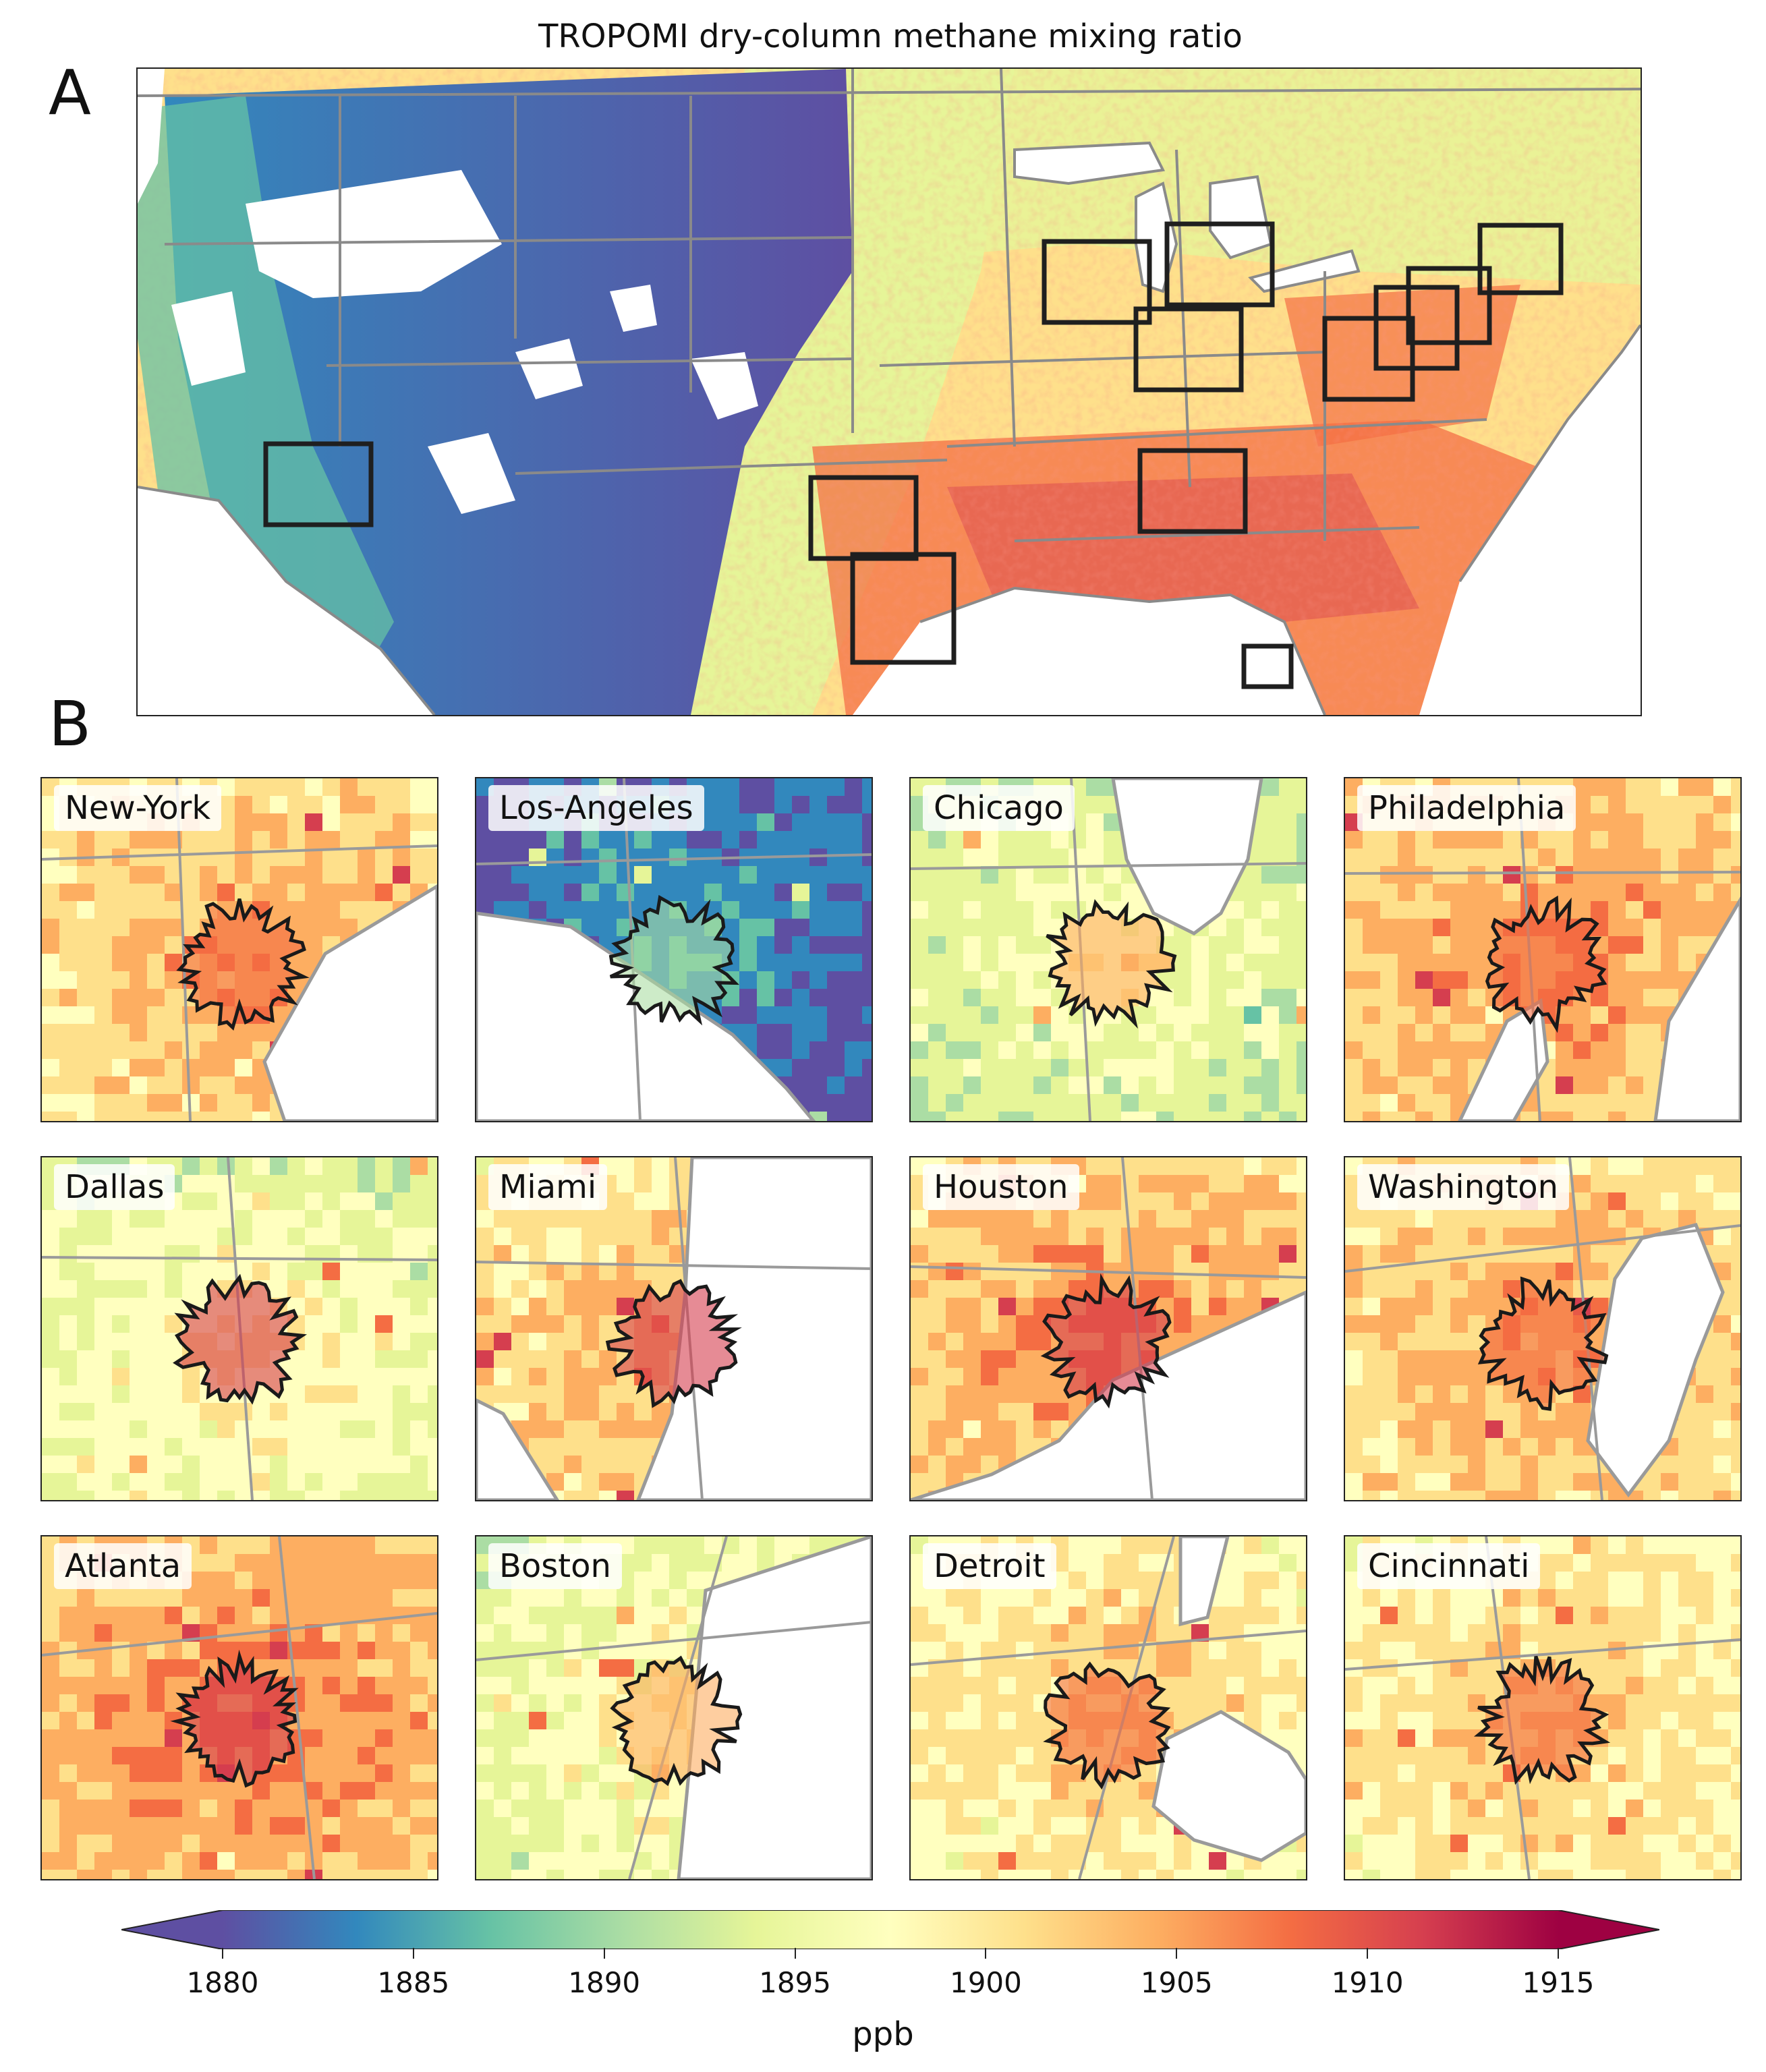 The image size is (1766, 2072). I want to click on colorbar-body, so click(890, 1929).